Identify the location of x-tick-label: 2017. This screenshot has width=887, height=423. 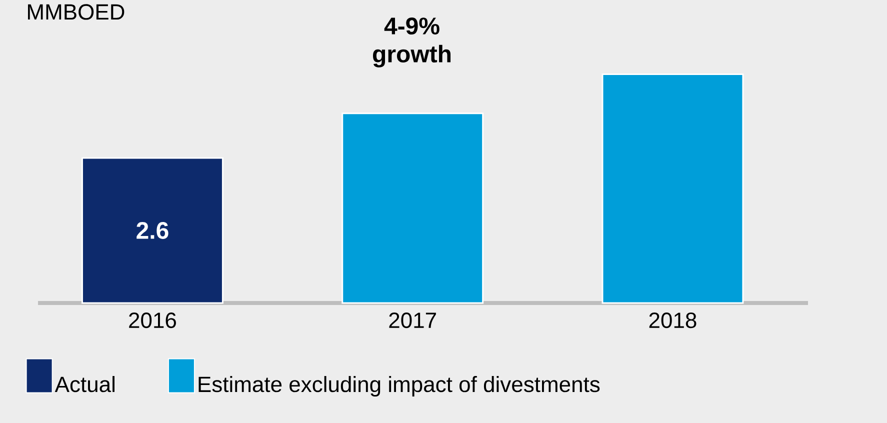
(412, 320).